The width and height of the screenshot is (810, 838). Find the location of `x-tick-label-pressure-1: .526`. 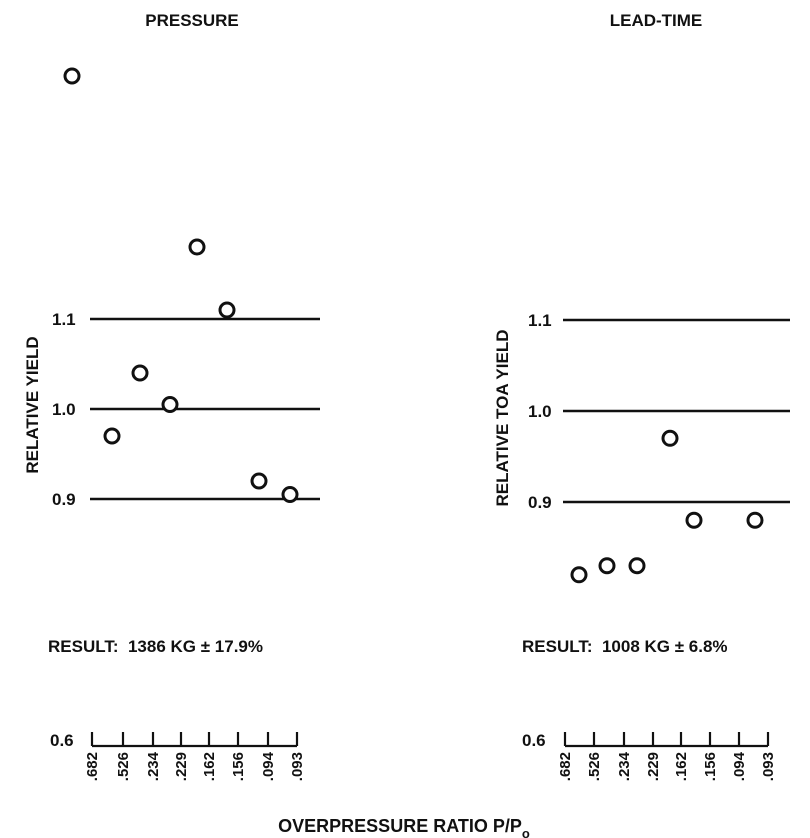

x-tick-label-pressure-1: .526 is located at coordinates (123, 766).